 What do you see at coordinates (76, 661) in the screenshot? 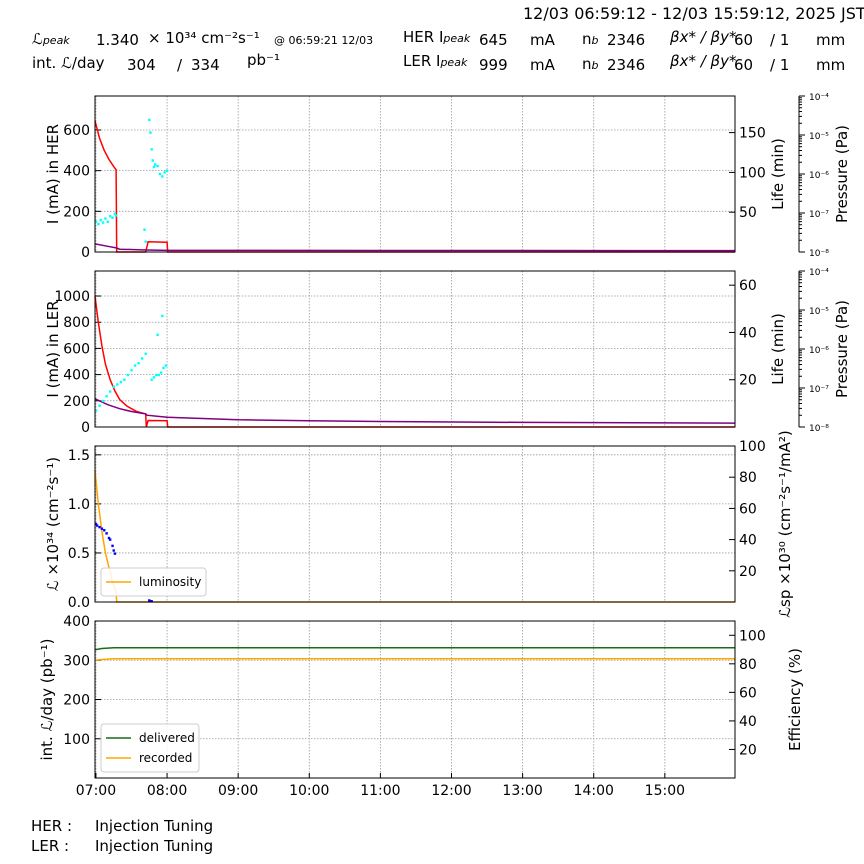
I see `y-tick-label: 300` at bounding box center [76, 661].